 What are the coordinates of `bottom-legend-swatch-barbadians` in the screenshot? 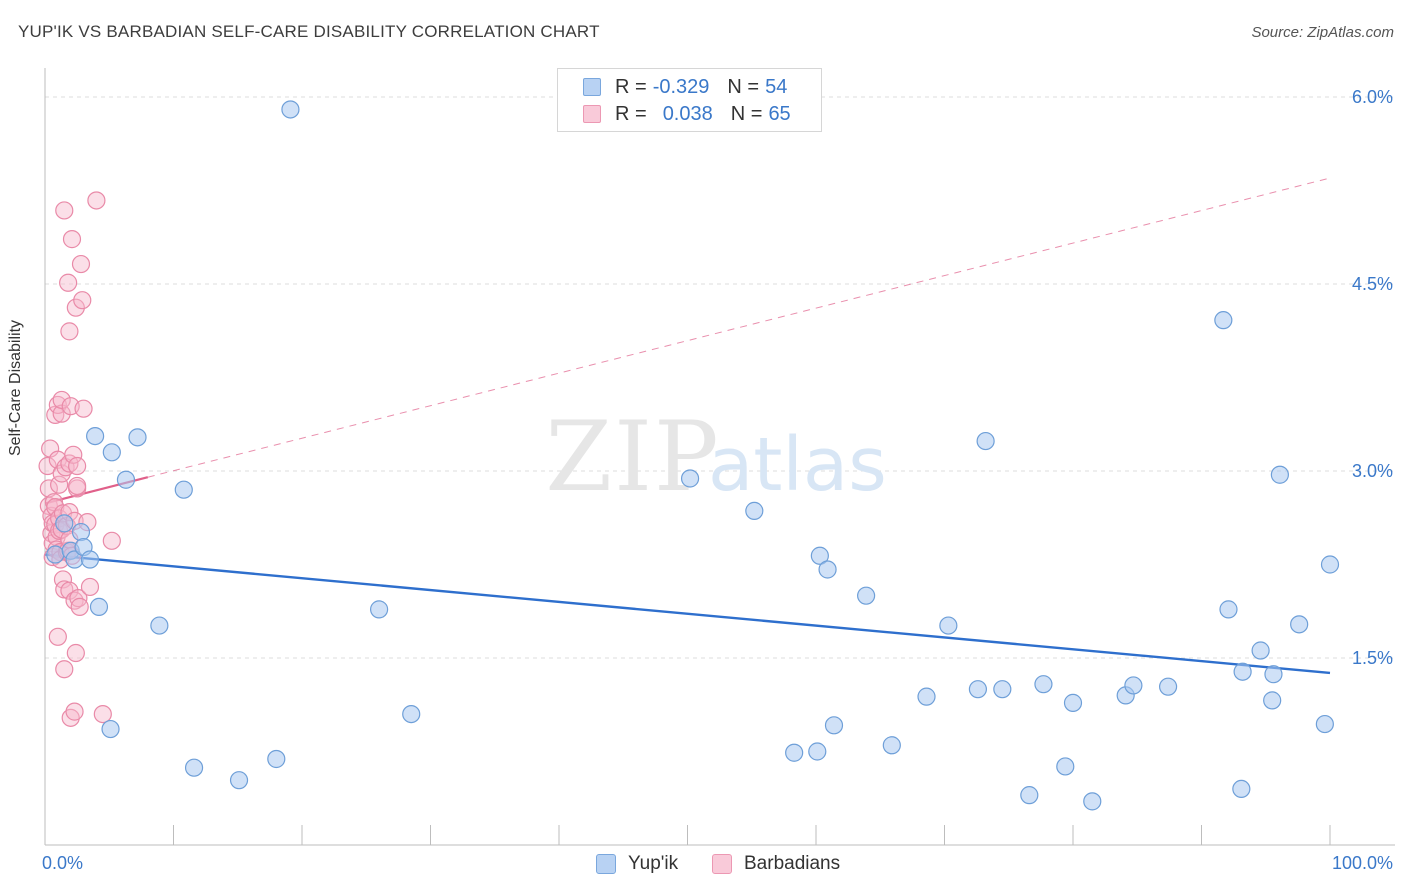 It's located at (722, 864).